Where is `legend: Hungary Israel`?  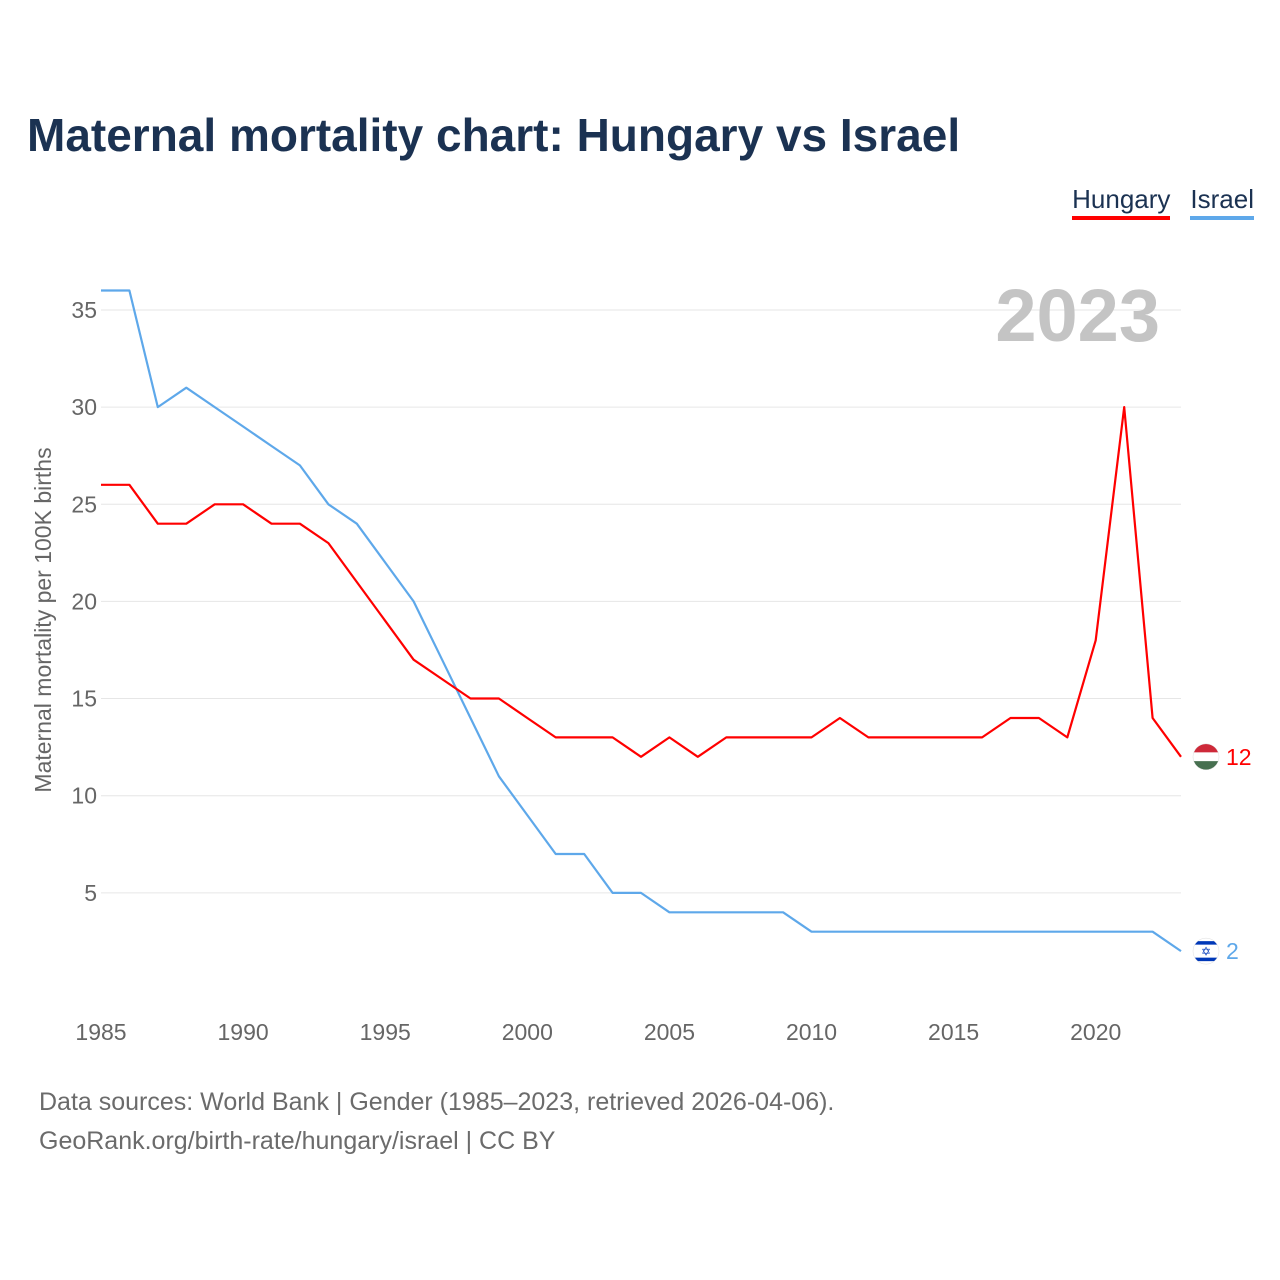
legend: Hungary Israel is located at coordinates (1163, 202).